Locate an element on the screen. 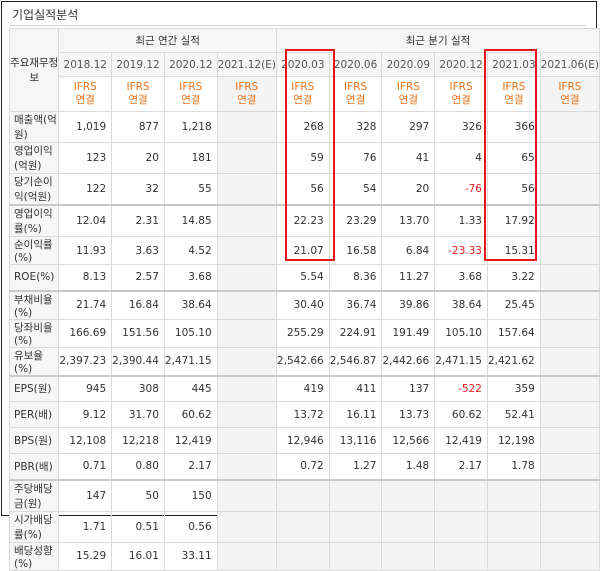  table-cell: 2,397.23 is located at coordinates (85, 361).